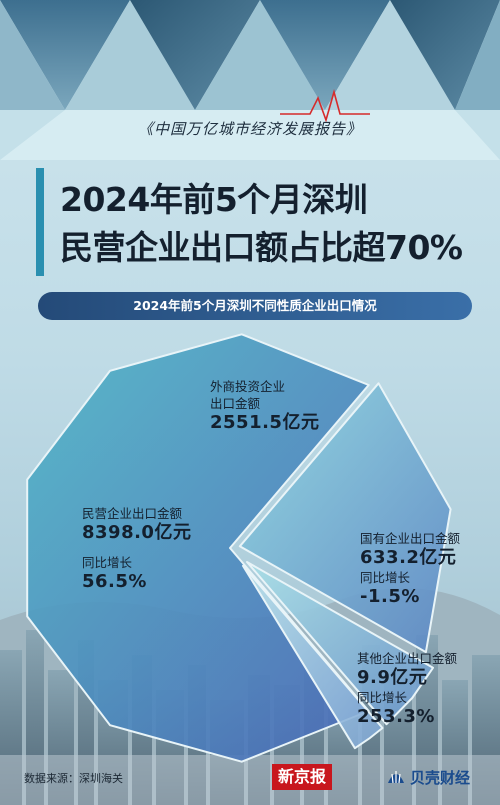 This screenshot has width=500, height=805. What do you see at coordinates (249, 129) in the screenshot?
I see `report-name: 《中国万亿城市经济发展报告》` at bounding box center [249, 129].